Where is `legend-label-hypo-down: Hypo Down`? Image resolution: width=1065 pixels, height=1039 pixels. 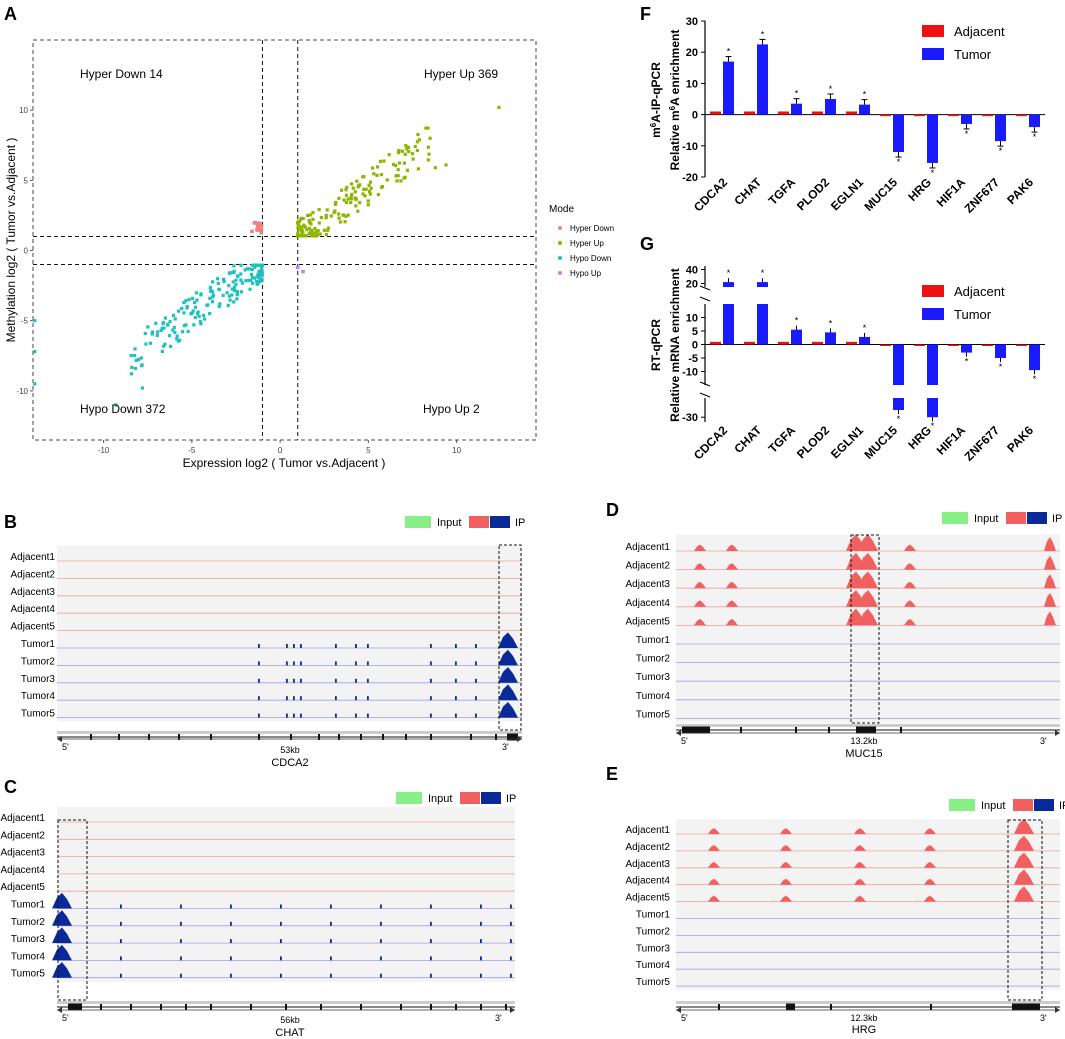 legend-label-hypo-down: Hypo Down is located at coordinates (590, 258).